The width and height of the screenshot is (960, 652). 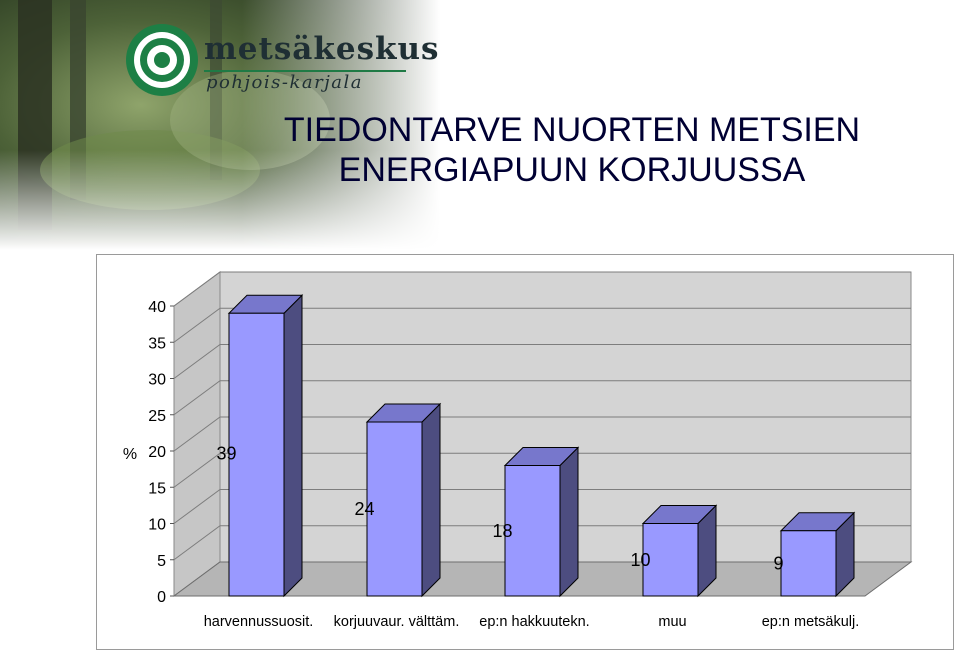 I want to click on metsakeskus-logo: metsäkeskus pohjois-karjala, so click(x=281, y=60).